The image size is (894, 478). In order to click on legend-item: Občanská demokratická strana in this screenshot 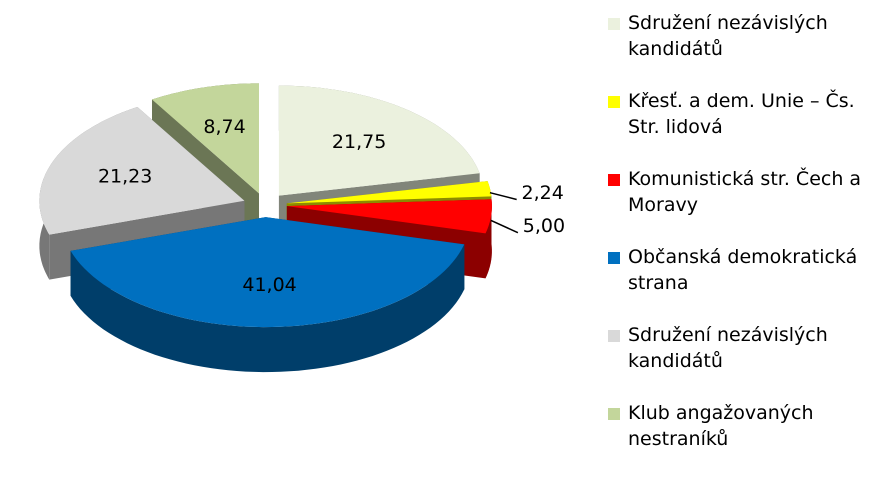, I will do `click(750, 283)`.